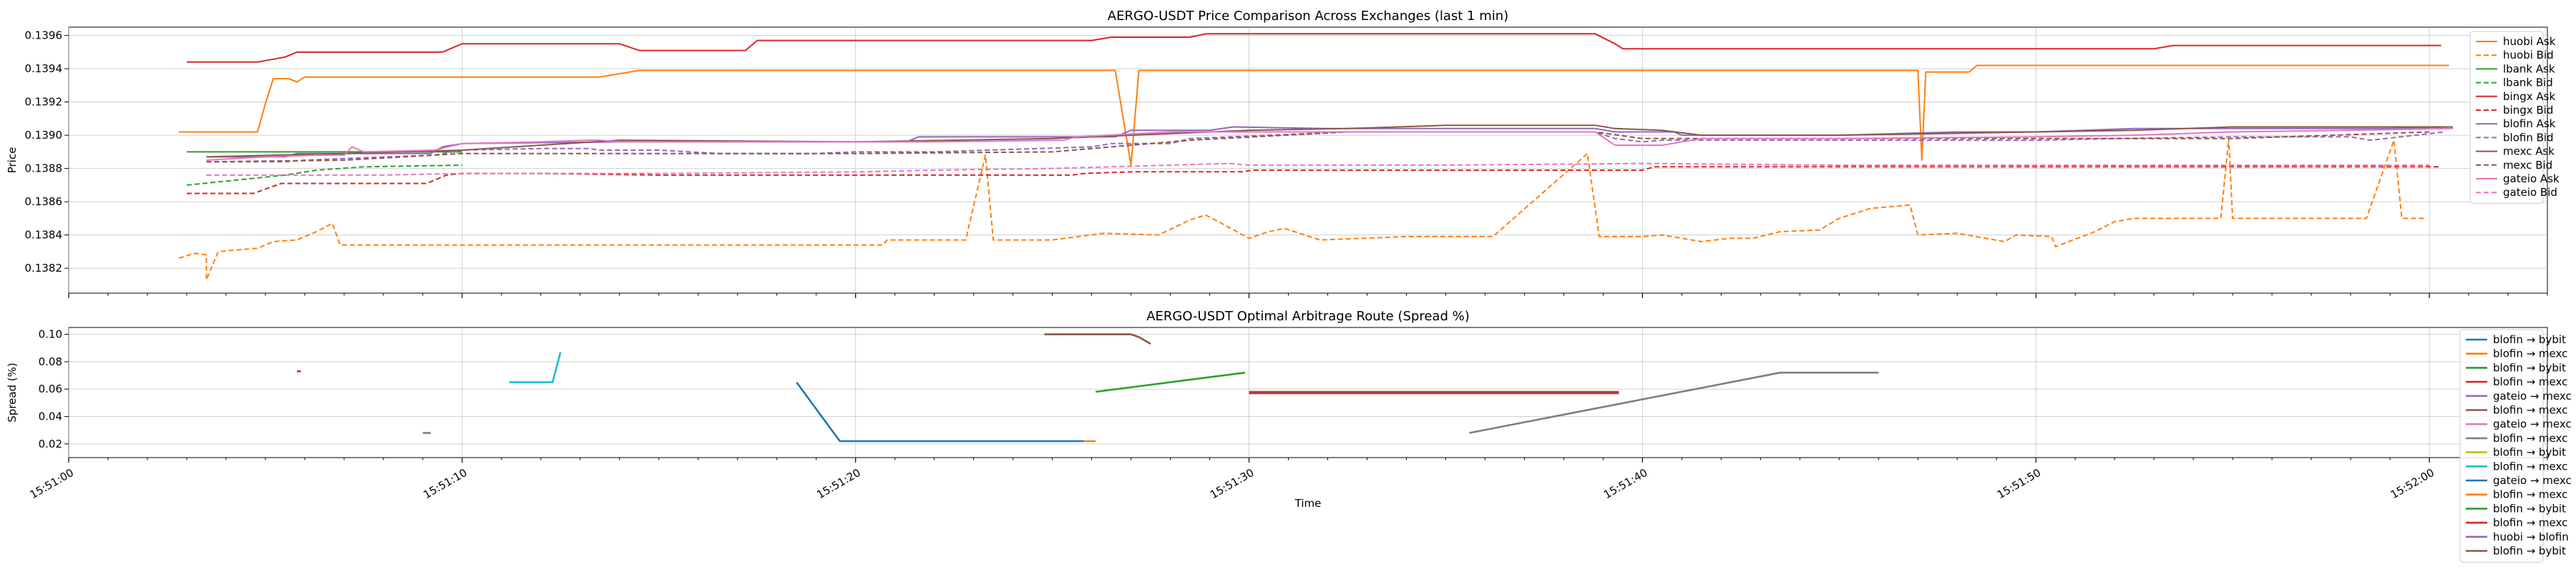 The image size is (2576, 572). Describe the element at coordinates (50, 416) in the screenshot. I see `y-tick-label: 0.04` at that location.